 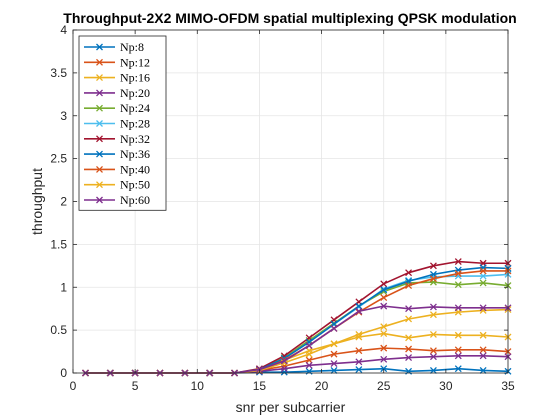 I want to click on legend-label: Np:50, so click(x=135, y=185).